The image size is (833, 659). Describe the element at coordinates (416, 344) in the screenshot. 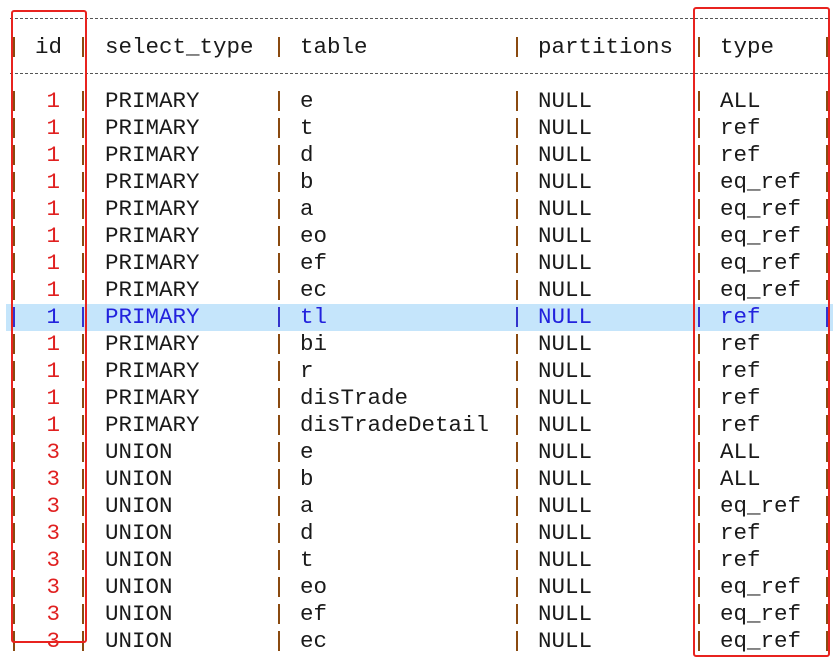

I see `table-row: 1 PRIMARY bi NULL ref` at that location.